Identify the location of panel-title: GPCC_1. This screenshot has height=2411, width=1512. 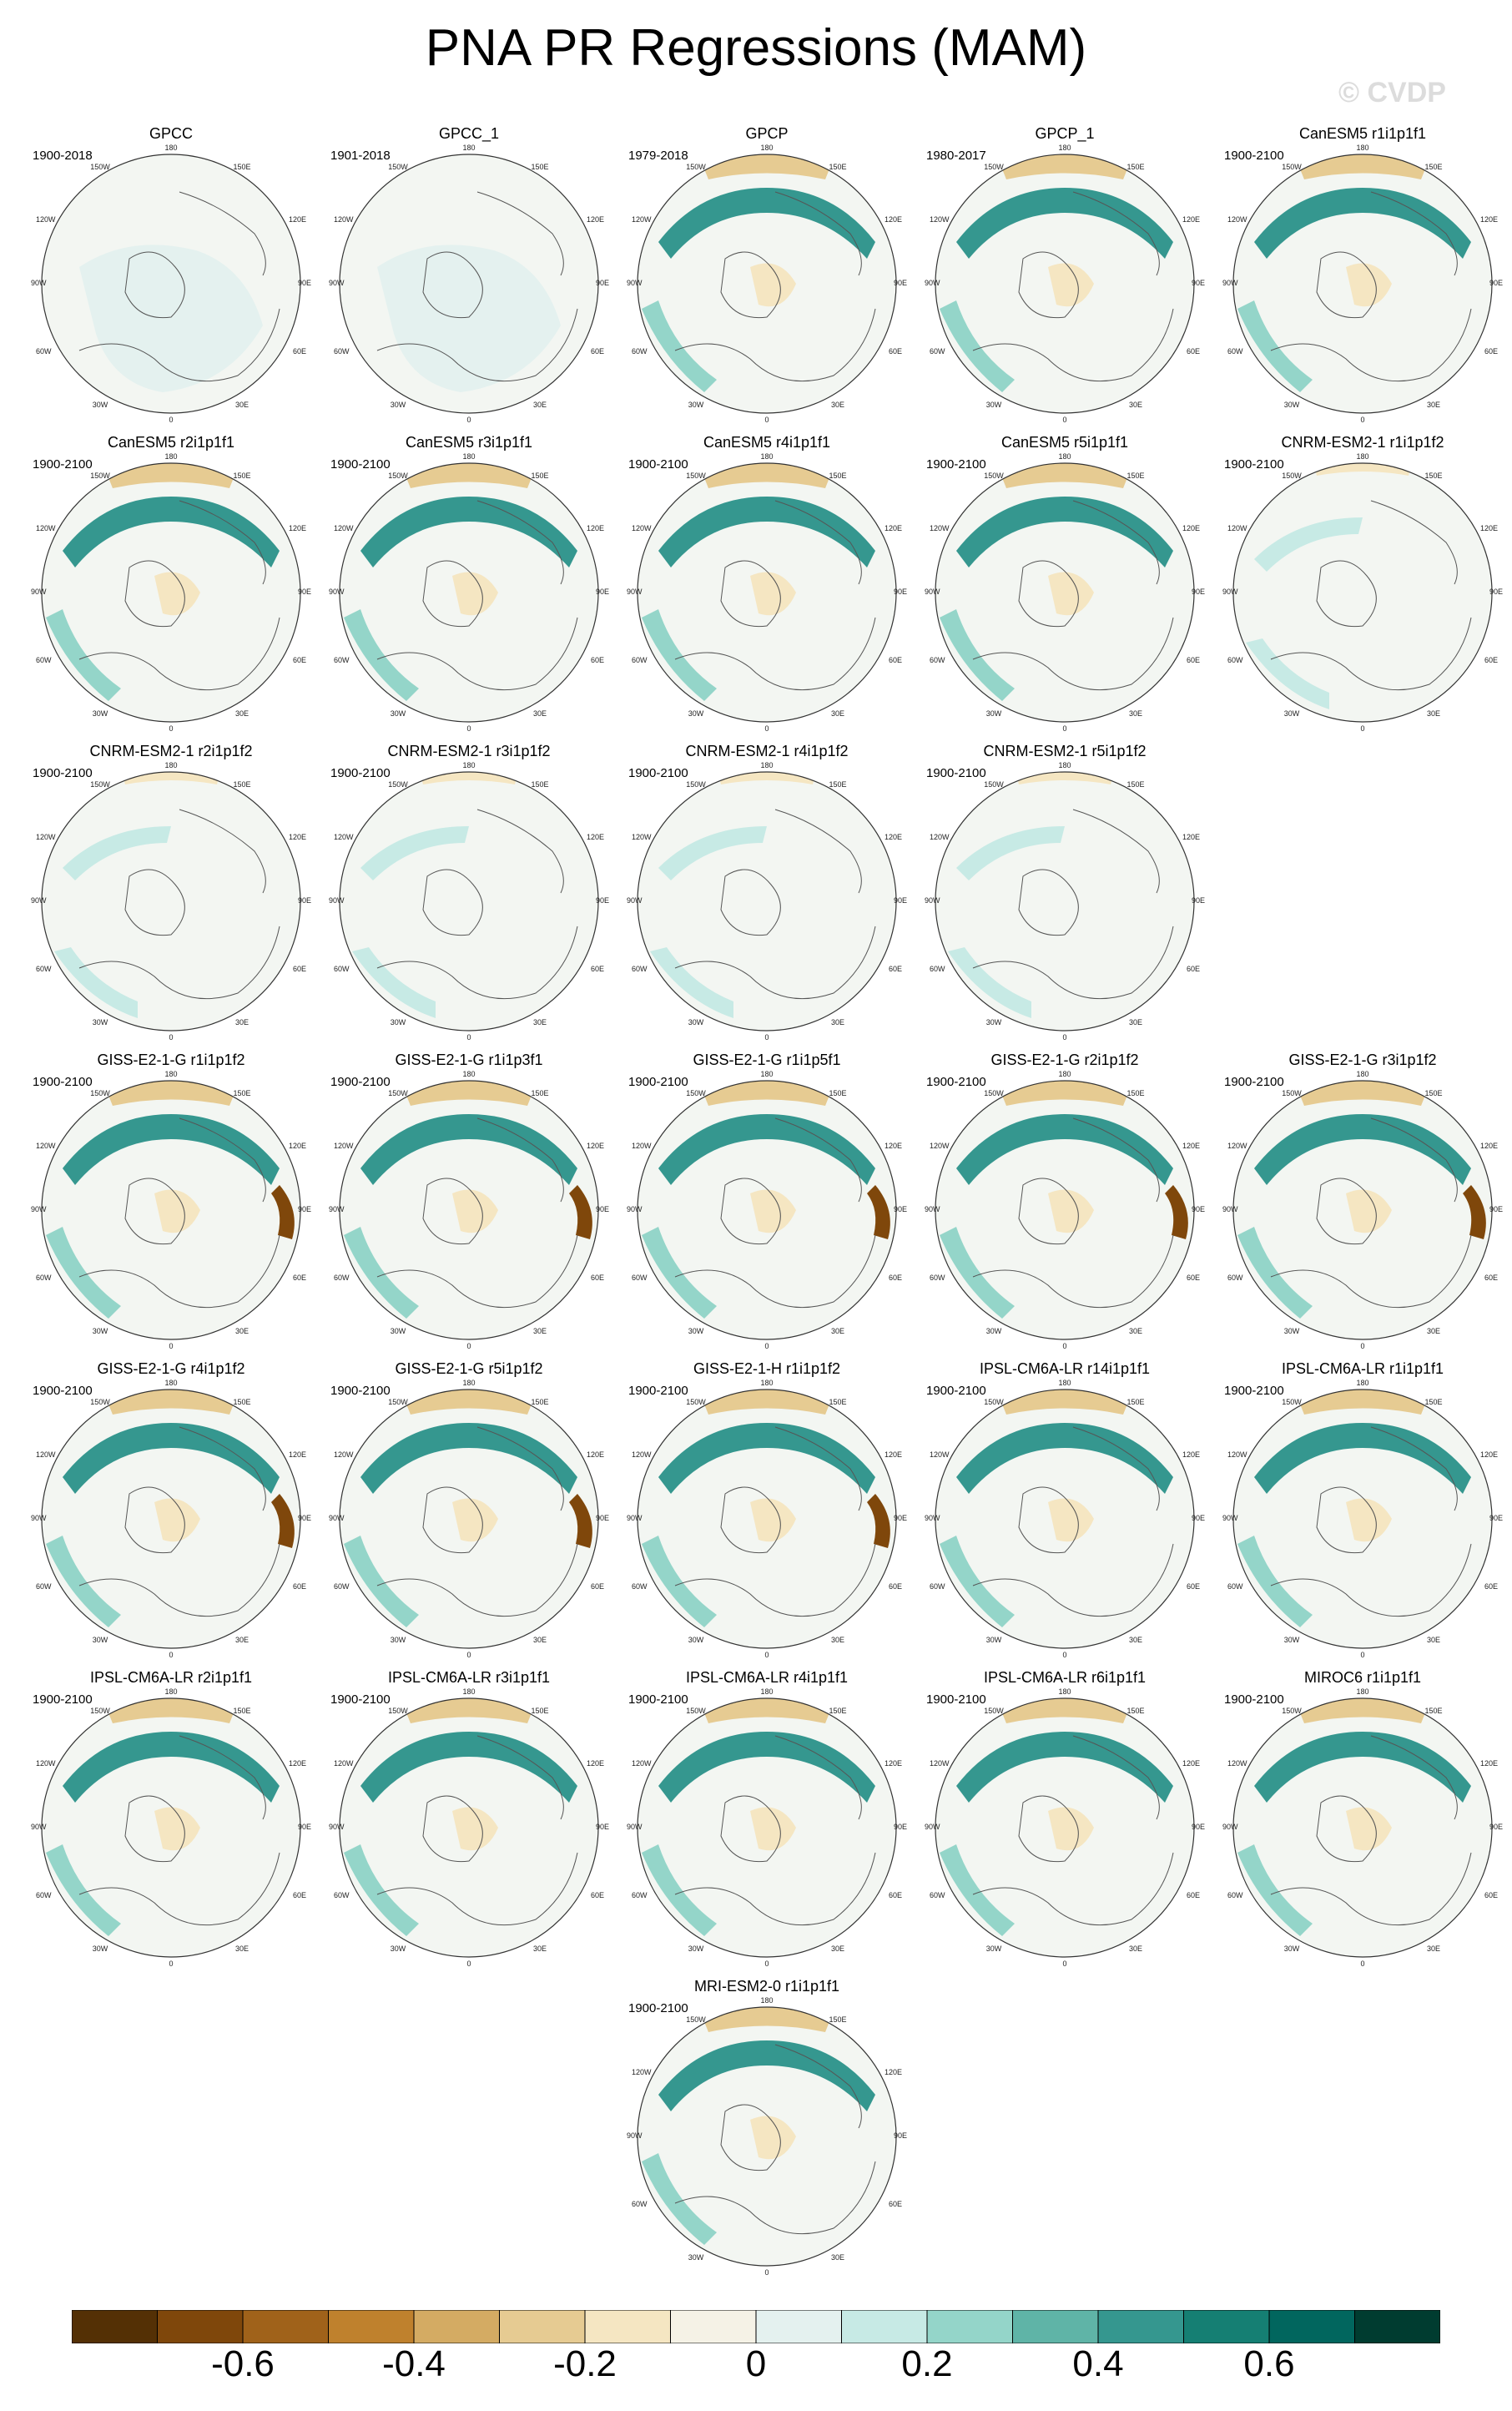
(469, 133).